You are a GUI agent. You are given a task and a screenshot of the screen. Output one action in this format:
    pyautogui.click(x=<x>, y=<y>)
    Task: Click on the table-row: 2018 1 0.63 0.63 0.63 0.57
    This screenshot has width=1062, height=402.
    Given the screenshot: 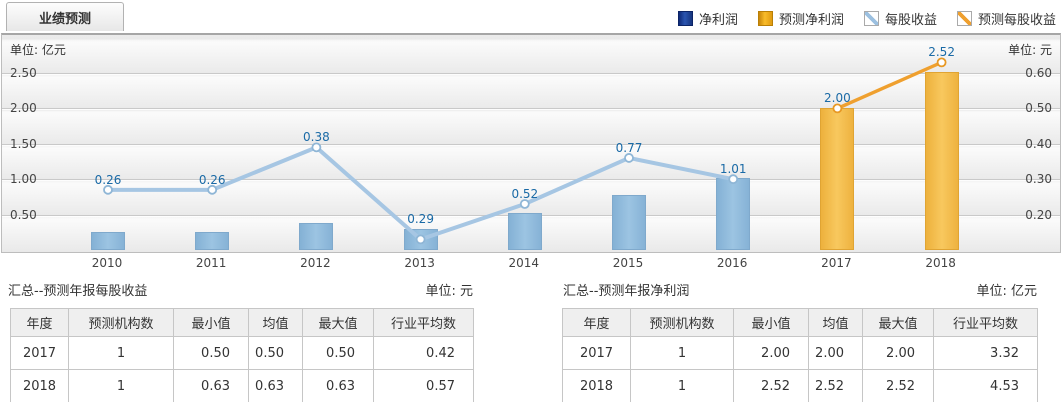 What is the action you would take?
    pyautogui.click(x=242, y=385)
    